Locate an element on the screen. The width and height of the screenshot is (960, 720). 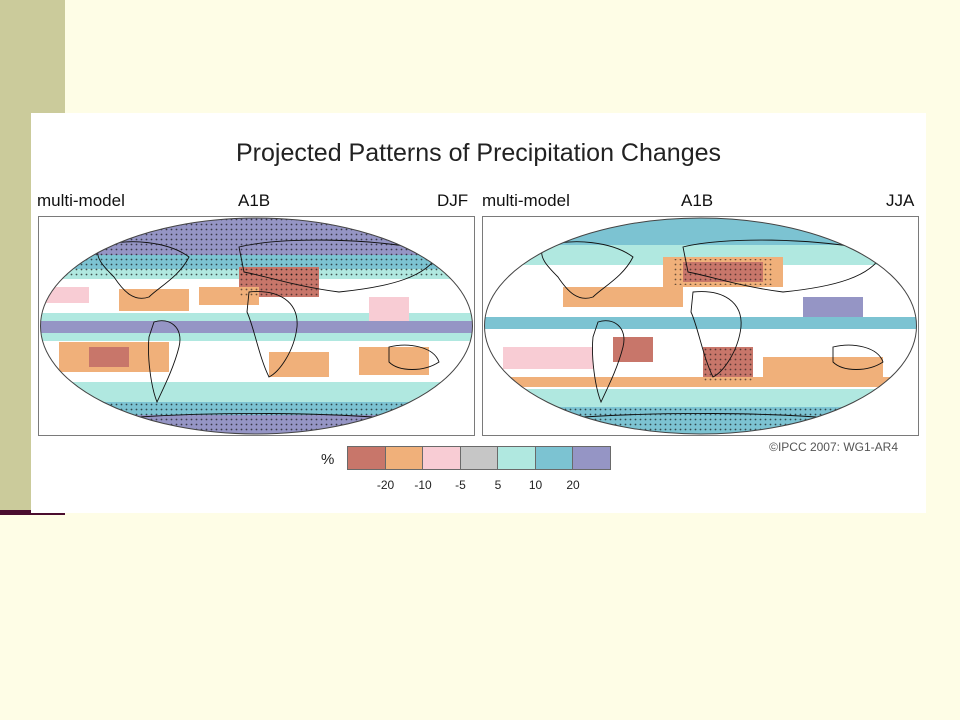
panel-left-scenario-label: A1B is located at coordinates (254, 200).